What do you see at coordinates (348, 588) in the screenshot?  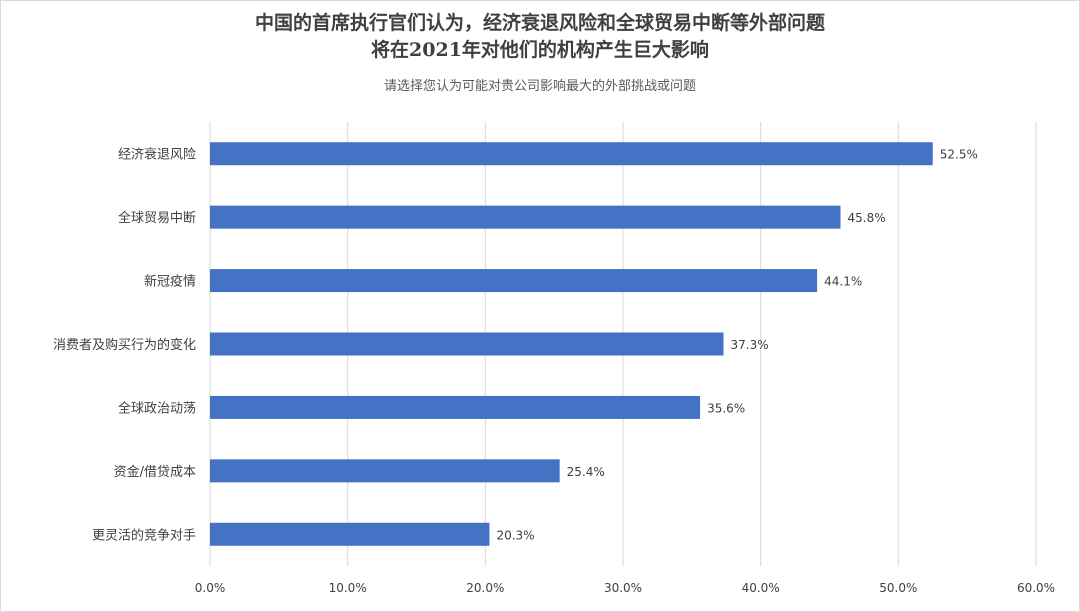 I see `x-tick-label: 10.0%` at bounding box center [348, 588].